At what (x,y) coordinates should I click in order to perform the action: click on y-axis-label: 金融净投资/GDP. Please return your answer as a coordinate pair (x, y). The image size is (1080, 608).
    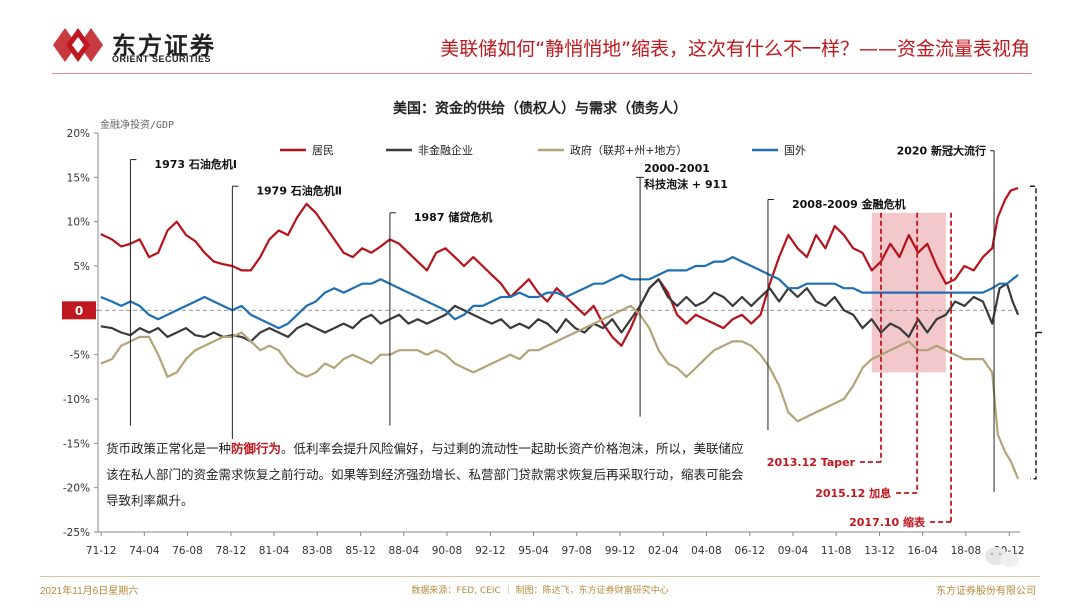
    Looking at the image, I should click on (137, 125).